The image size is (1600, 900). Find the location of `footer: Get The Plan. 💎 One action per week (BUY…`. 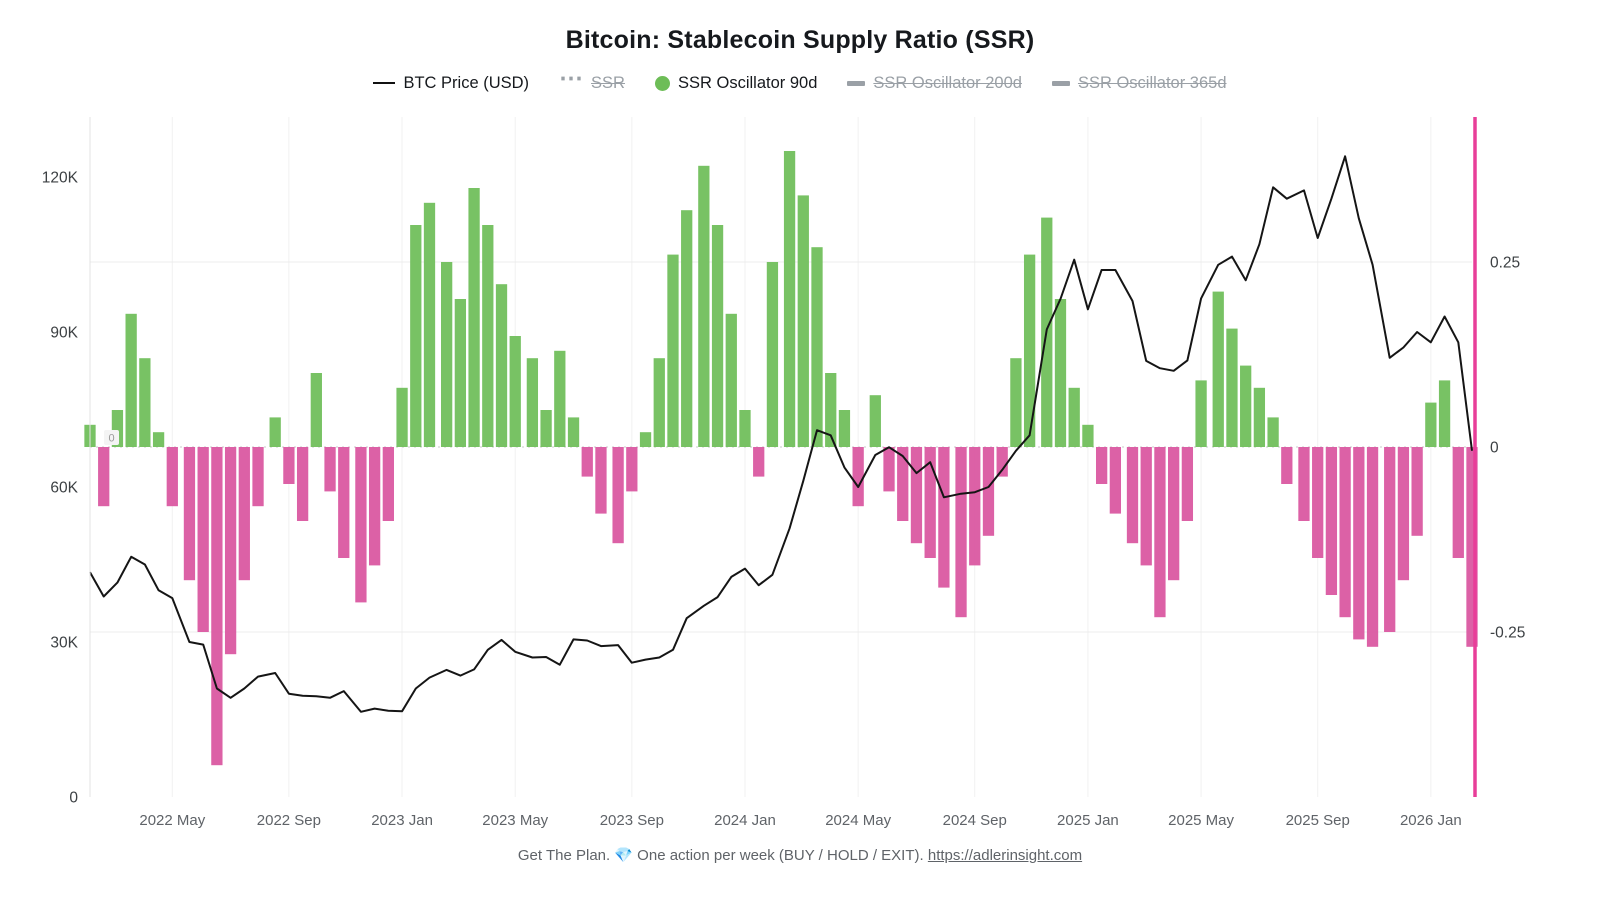

footer: Get The Plan. 💎 One action per week (BUY… is located at coordinates (800, 855).